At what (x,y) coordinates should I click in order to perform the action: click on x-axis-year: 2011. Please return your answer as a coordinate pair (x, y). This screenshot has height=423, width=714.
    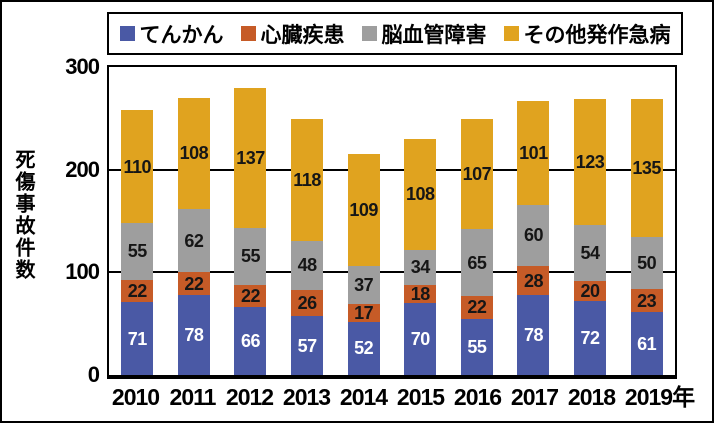
    Looking at the image, I should click on (193, 397).